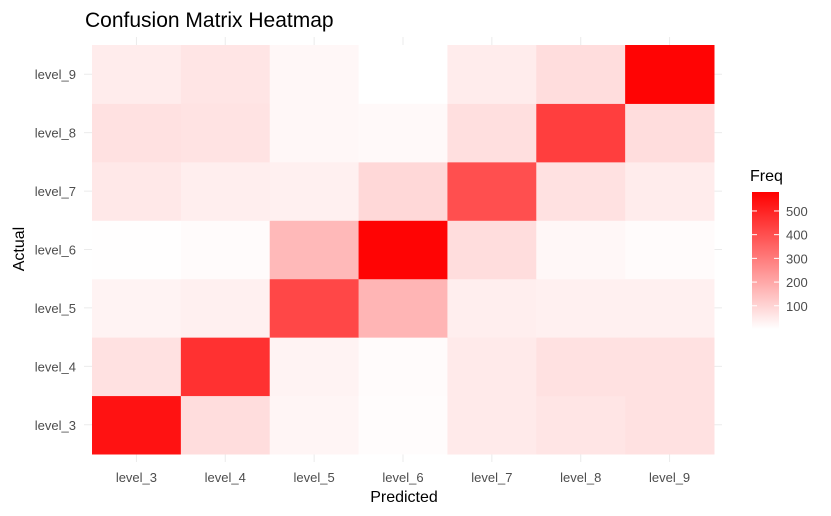 The width and height of the screenshot is (831, 516). I want to click on x-axis-title: Predicted, so click(404, 497).